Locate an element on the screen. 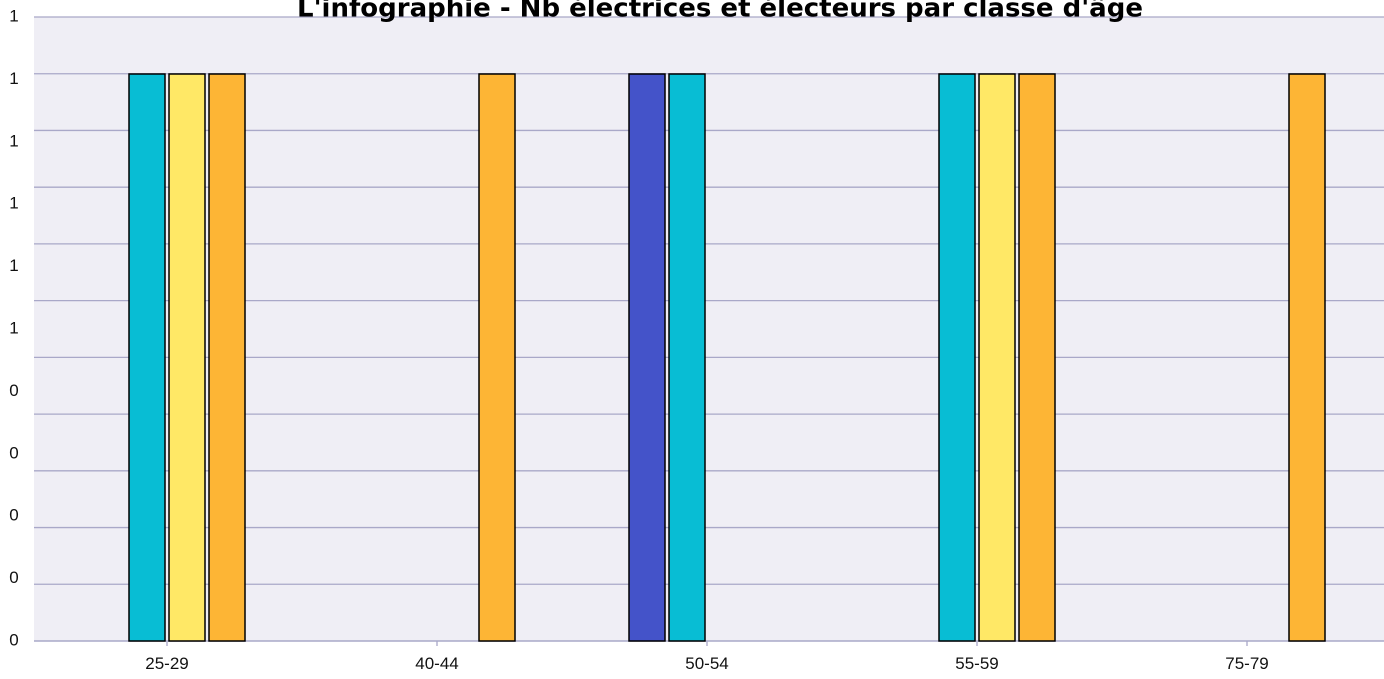 The width and height of the screenshot is (1384, 679). x-axis-ticks: 25-29 40-44 50-54 55-59 75-79 is located at coordinates (707, 657).